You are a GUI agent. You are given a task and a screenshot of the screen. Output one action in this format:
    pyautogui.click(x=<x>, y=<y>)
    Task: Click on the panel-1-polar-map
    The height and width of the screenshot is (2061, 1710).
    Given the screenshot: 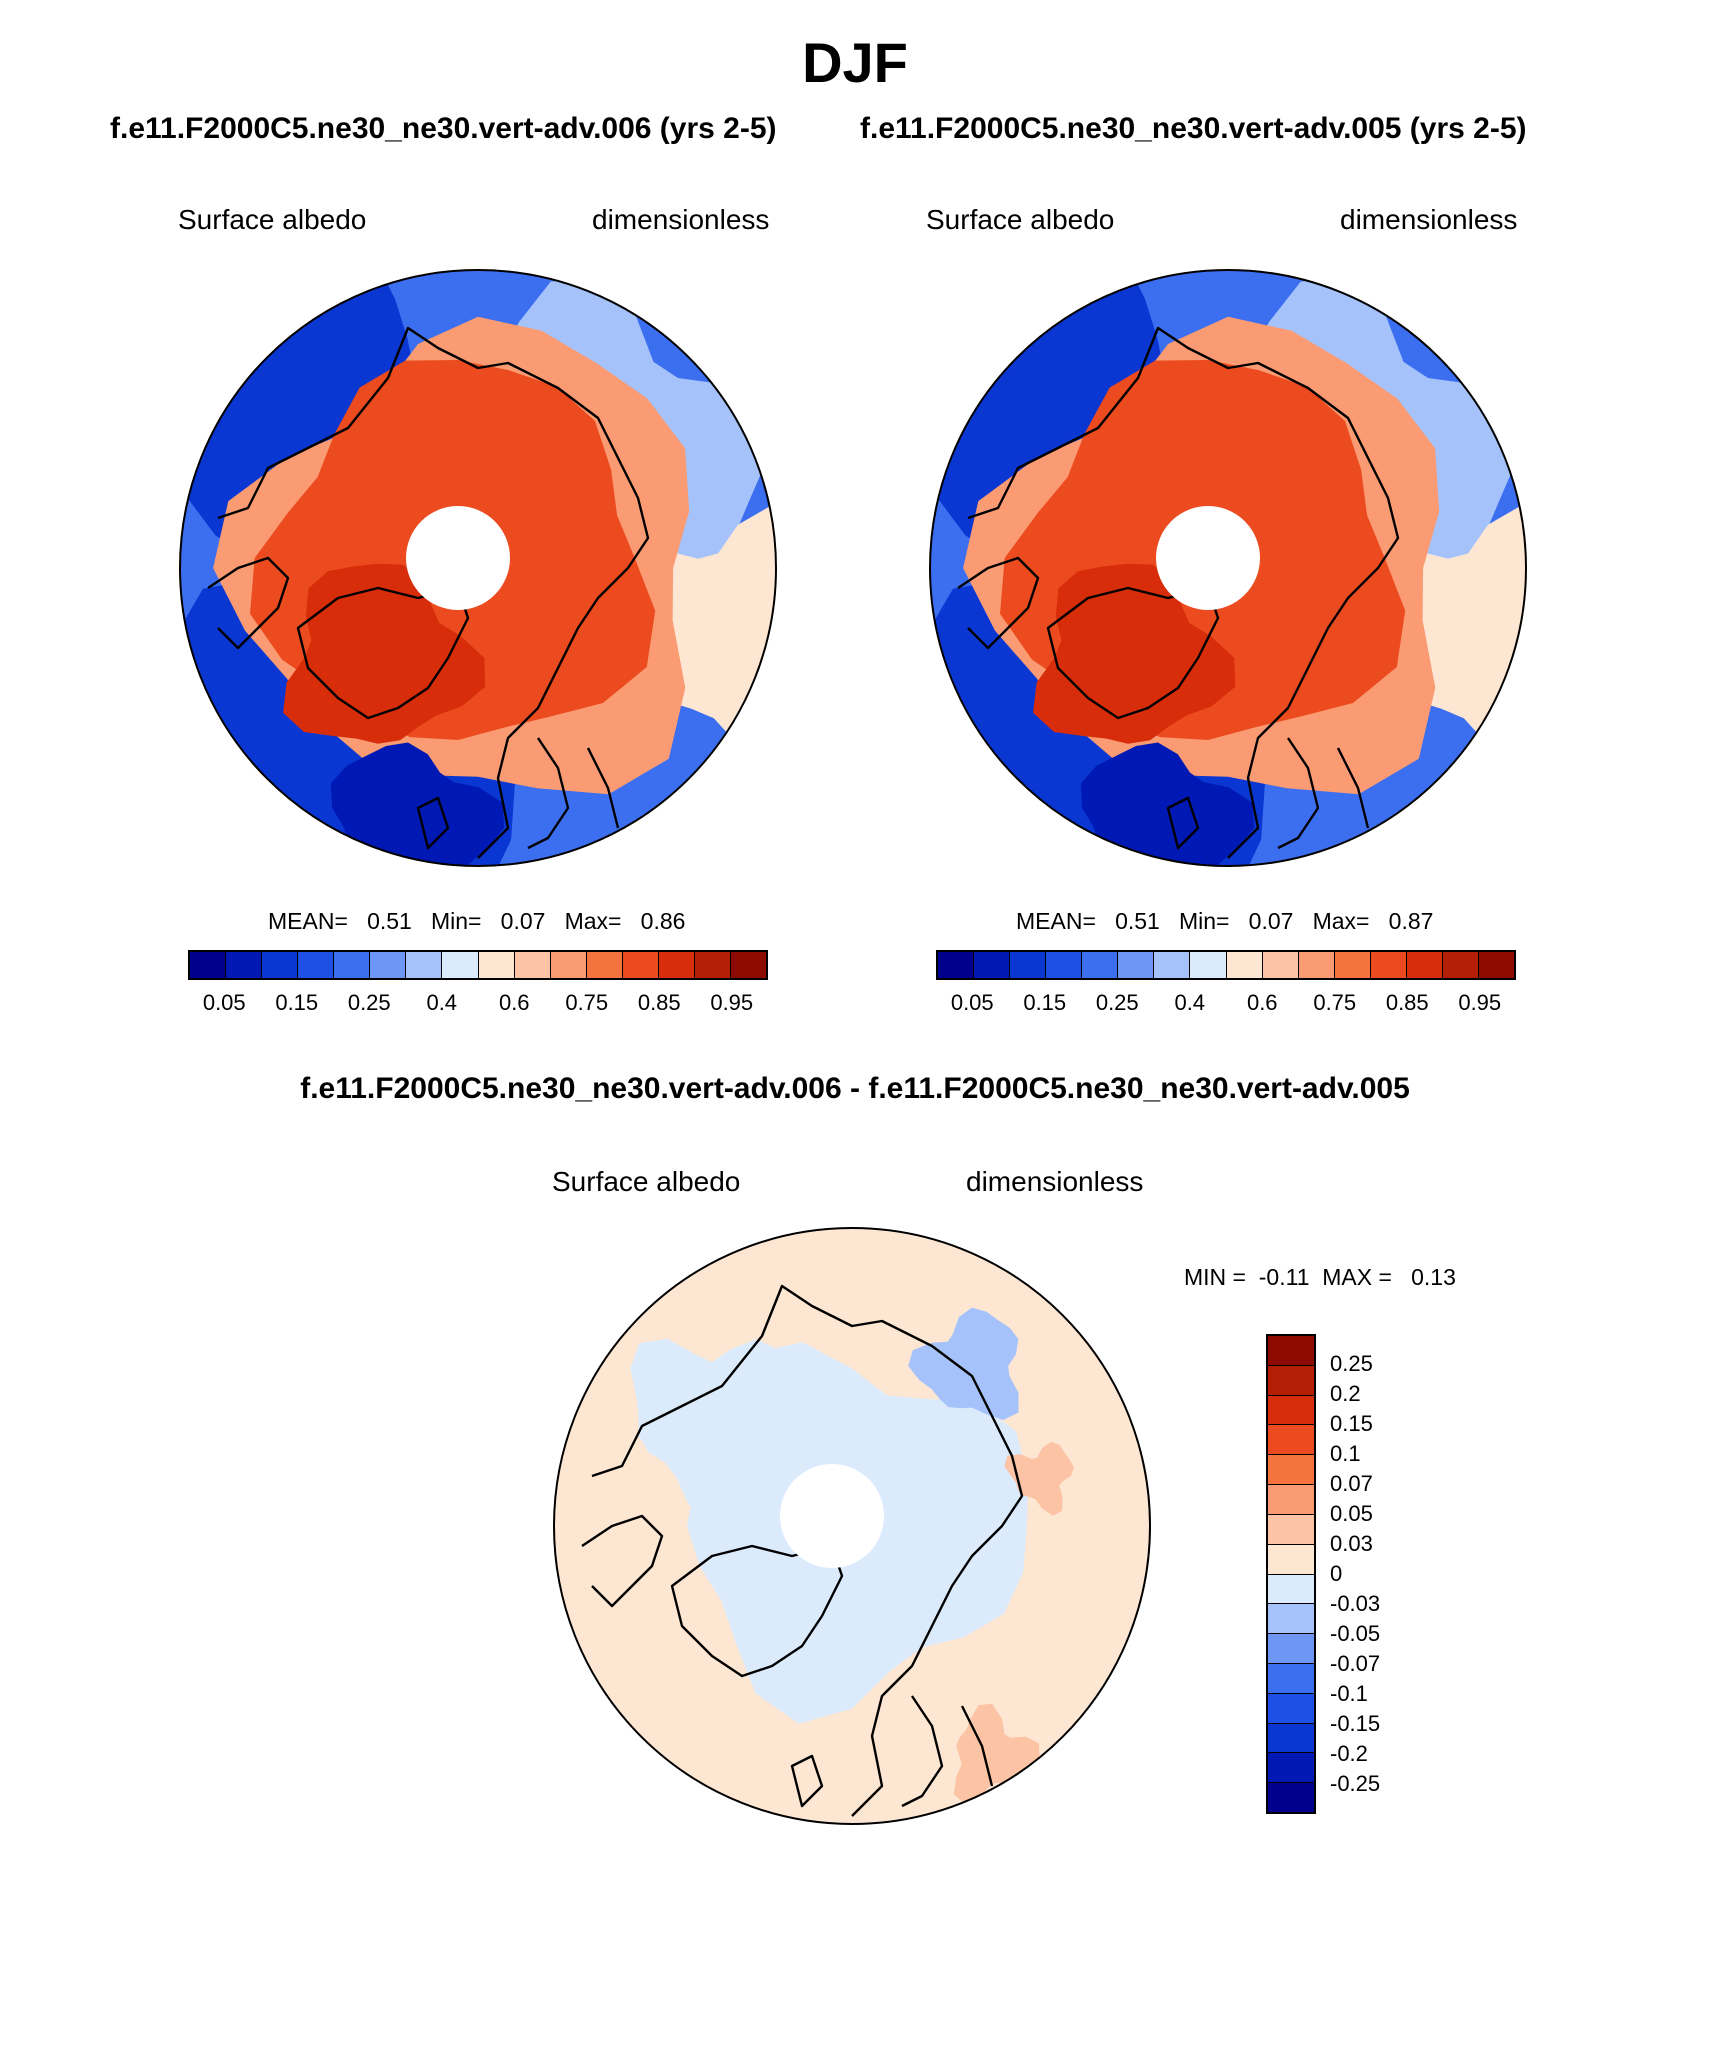 What is the action you would take?
    pyautogui.click(x=478, y=568)
    